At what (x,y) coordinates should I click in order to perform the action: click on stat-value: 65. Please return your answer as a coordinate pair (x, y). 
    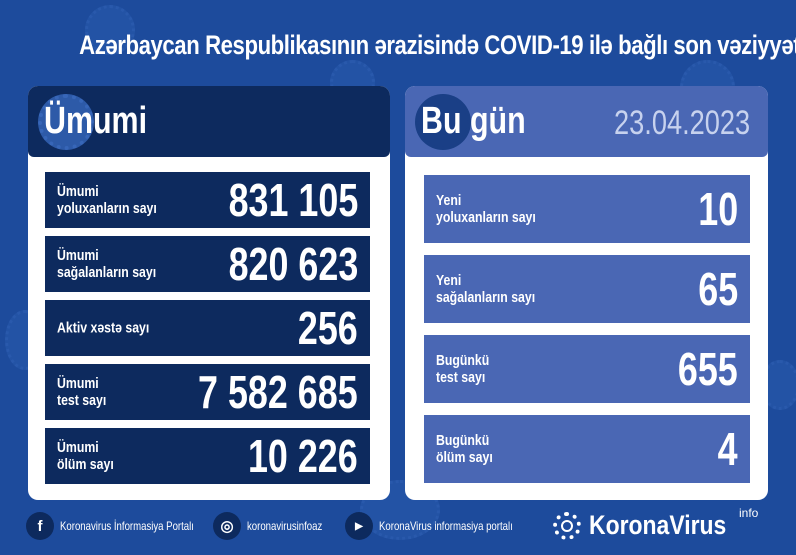
    Looking at the image, I should click on (718, 289).